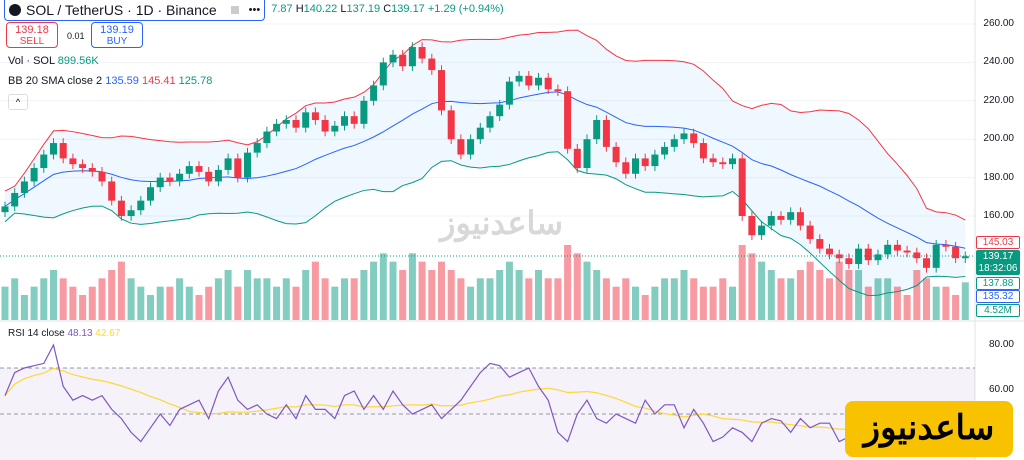 Image resolution: width=1024 pixels, height=460 pixels. I want to click on volume-legend: Vol · SOL 899.56K, so click(53, 61).